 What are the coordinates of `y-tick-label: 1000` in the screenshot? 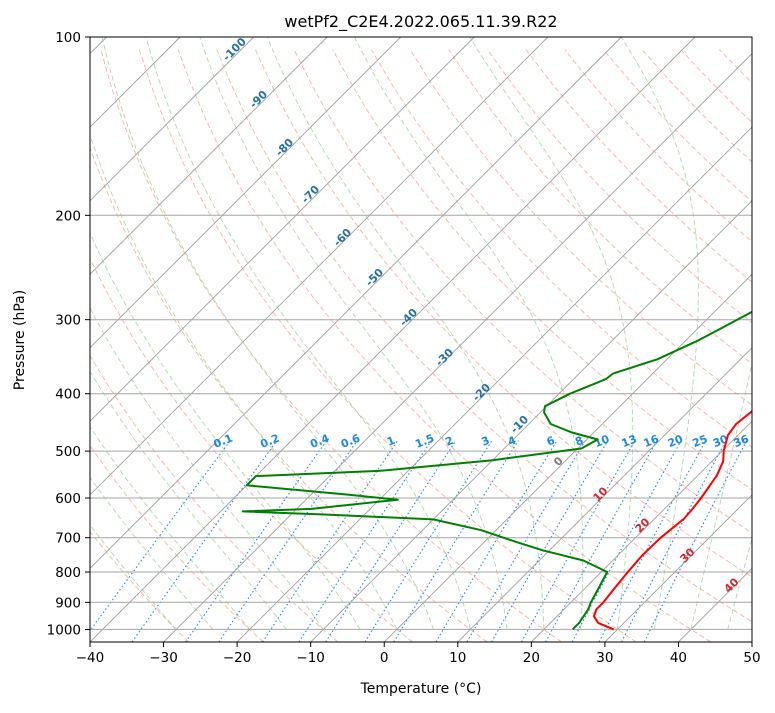 It's located at (64, 630).